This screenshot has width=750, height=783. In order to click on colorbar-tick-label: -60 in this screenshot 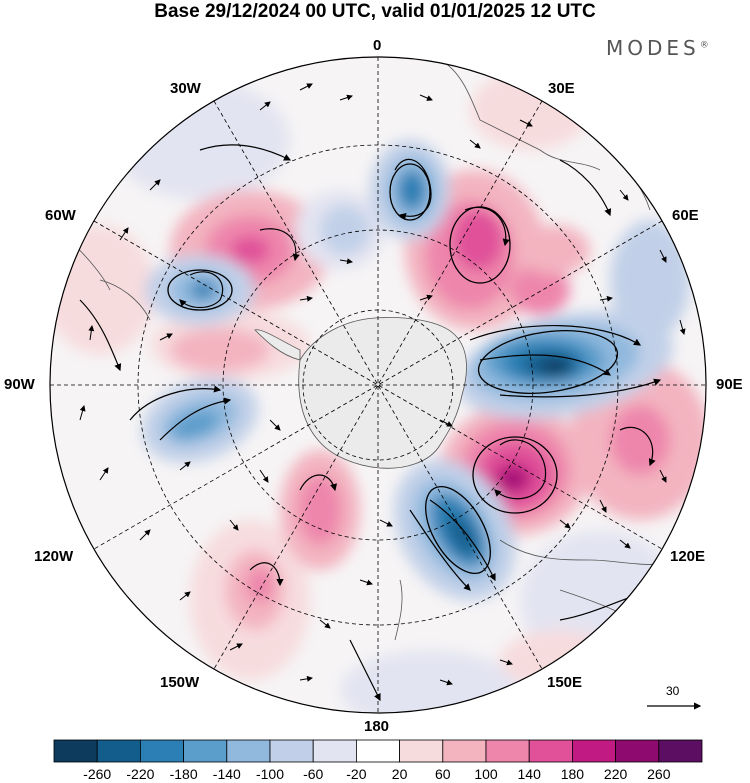, I will do `click(313, 774)`.